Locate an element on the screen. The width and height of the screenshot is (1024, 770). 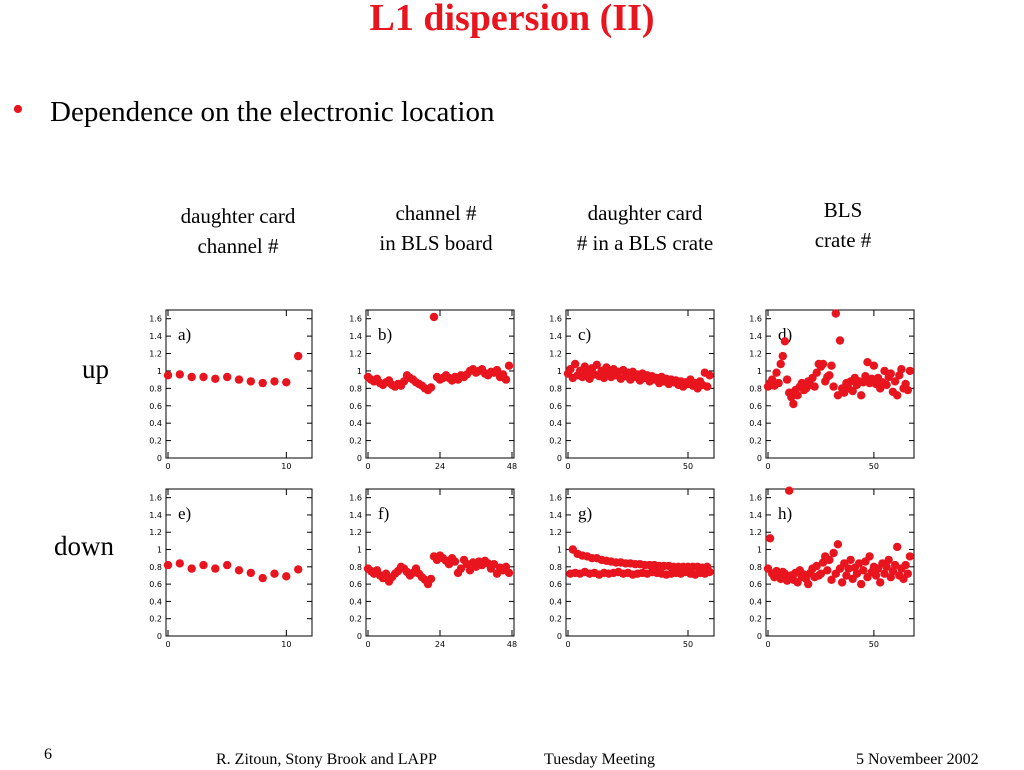
scatter-panel: 0 0.2 0.4 0.6 0.8 1 1.2 1.4 1.6 0 24 48 b) is located at coordinates (433, 390).